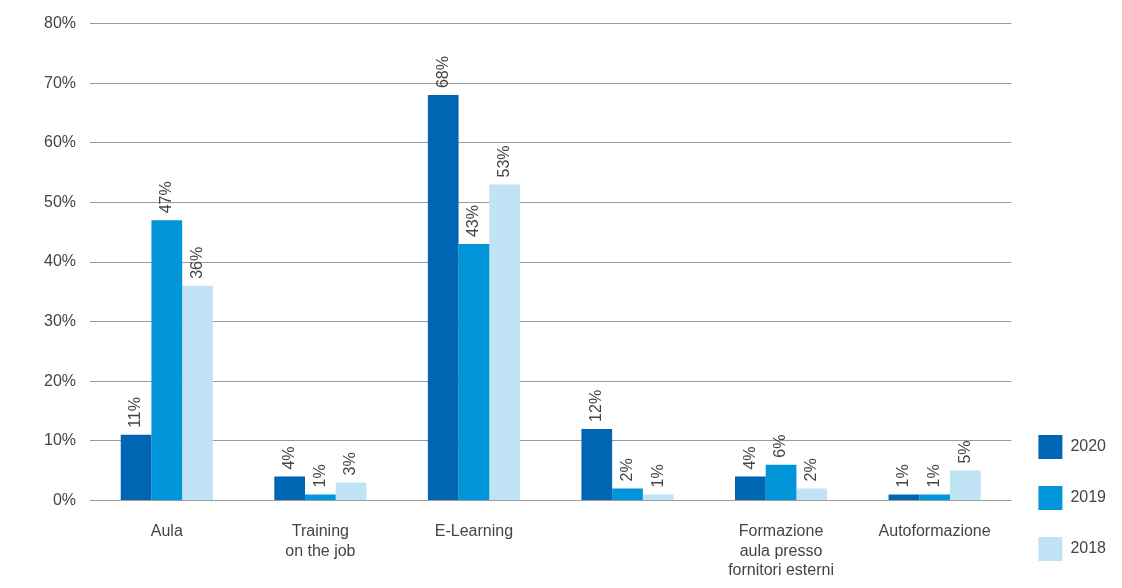 This screenshot has height=588, width=1122. What do you see at coordinates (135, 412) in the screenshot?
I see `data-label: 11%` at bounding box center [135, 412].